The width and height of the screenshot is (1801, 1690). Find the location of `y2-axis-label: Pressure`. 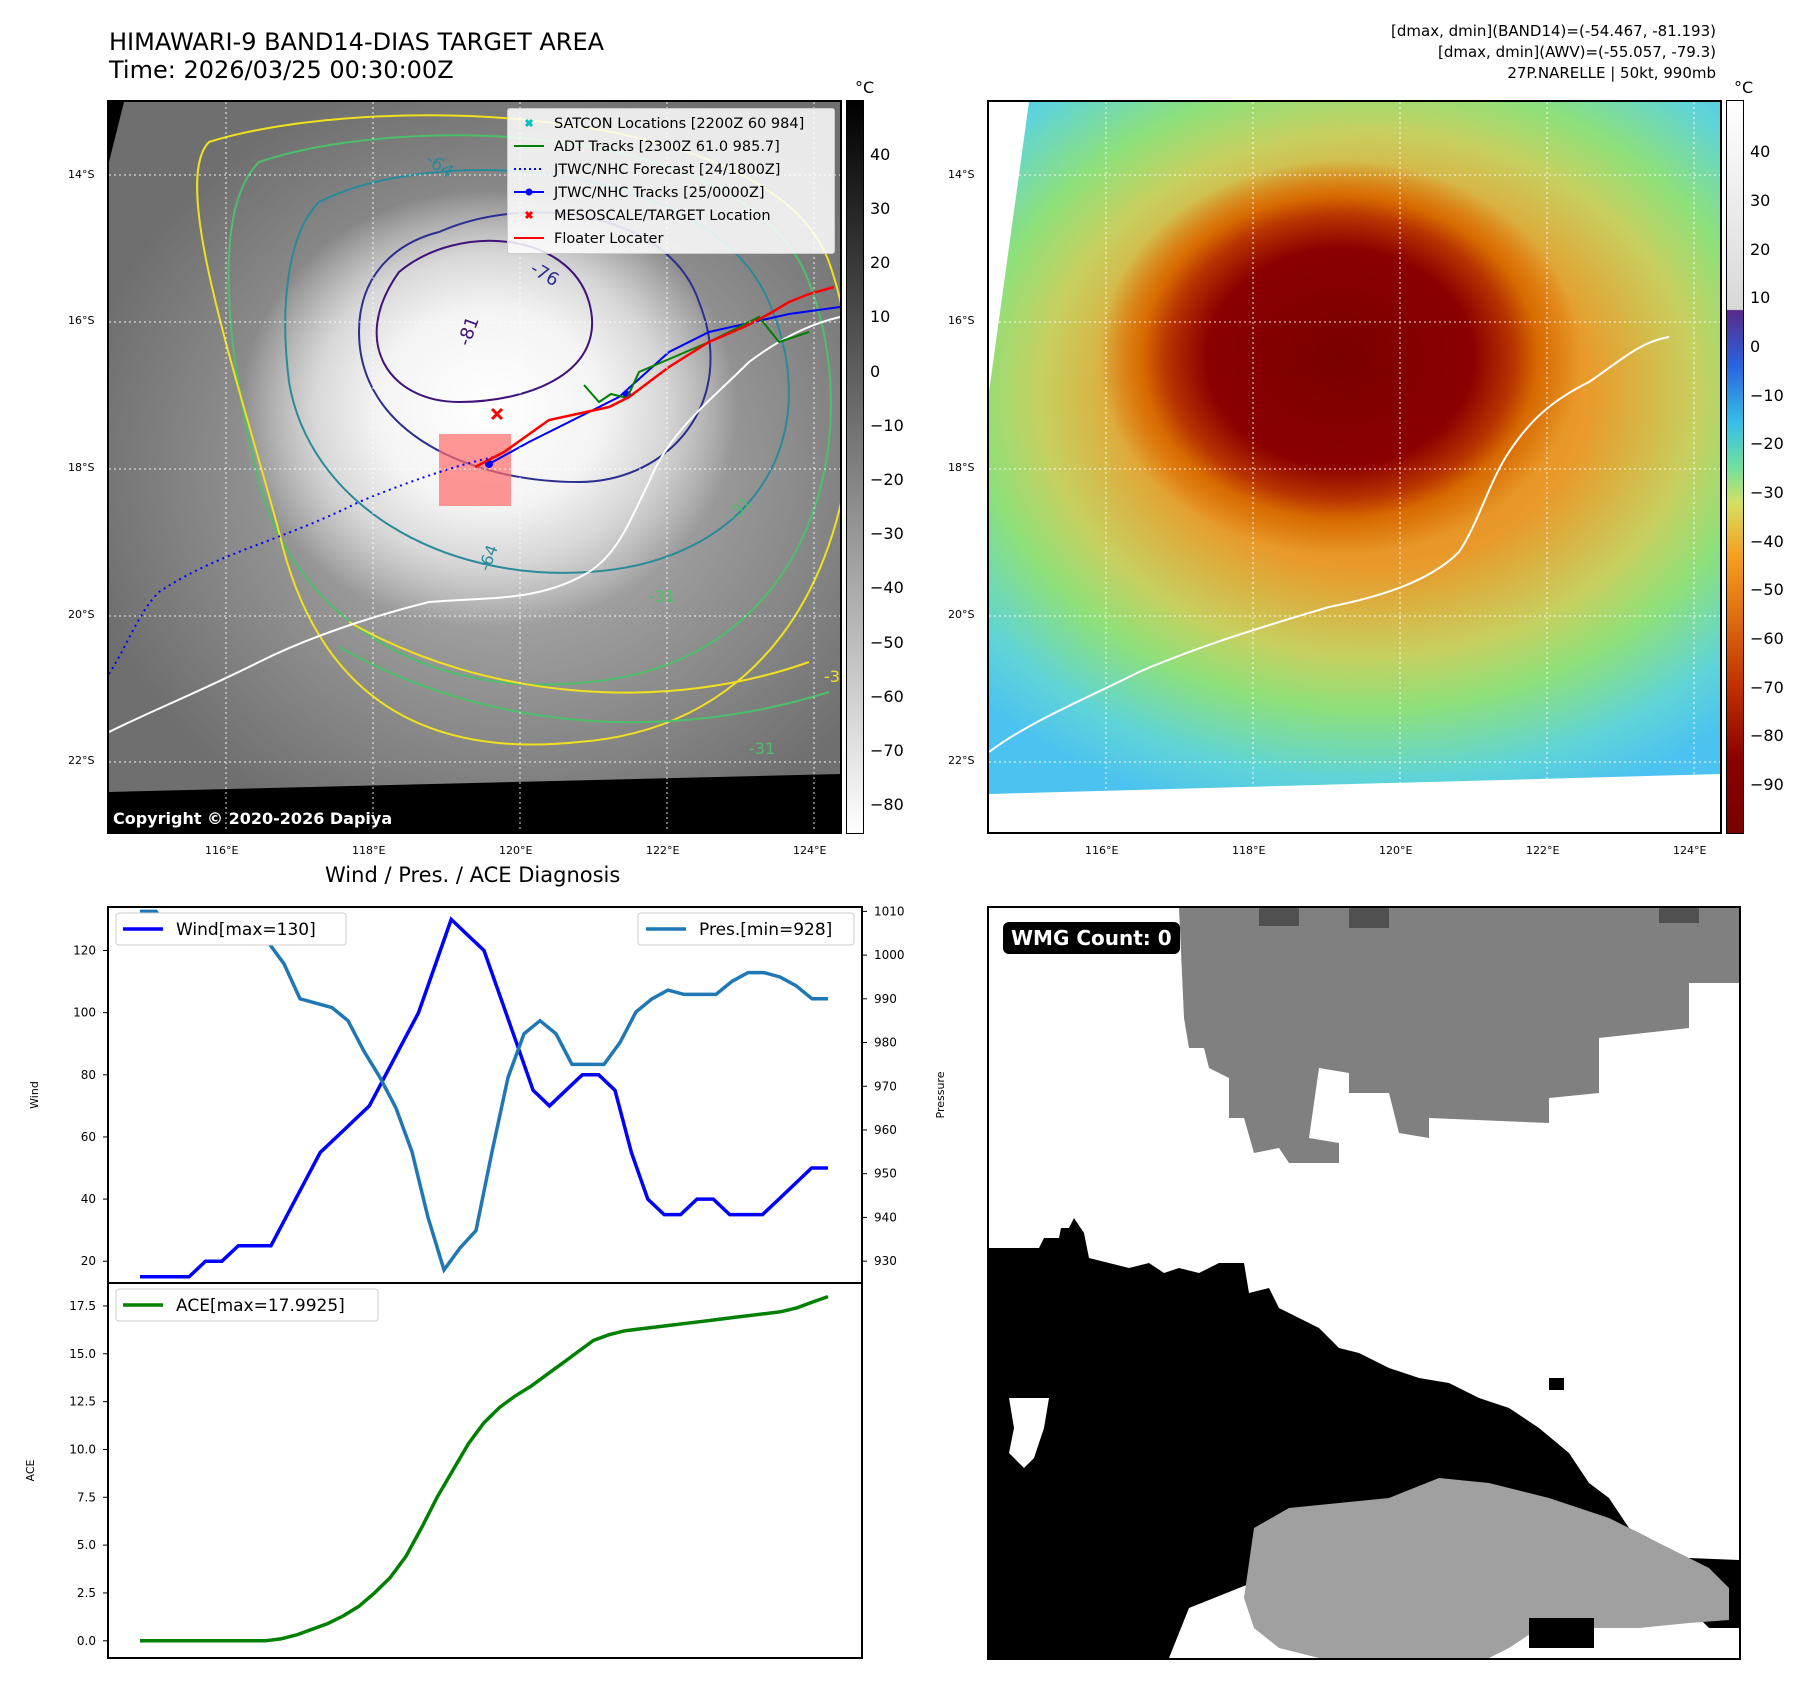

y2-axis-label: Pressure is located at coordinates (940, 1094).